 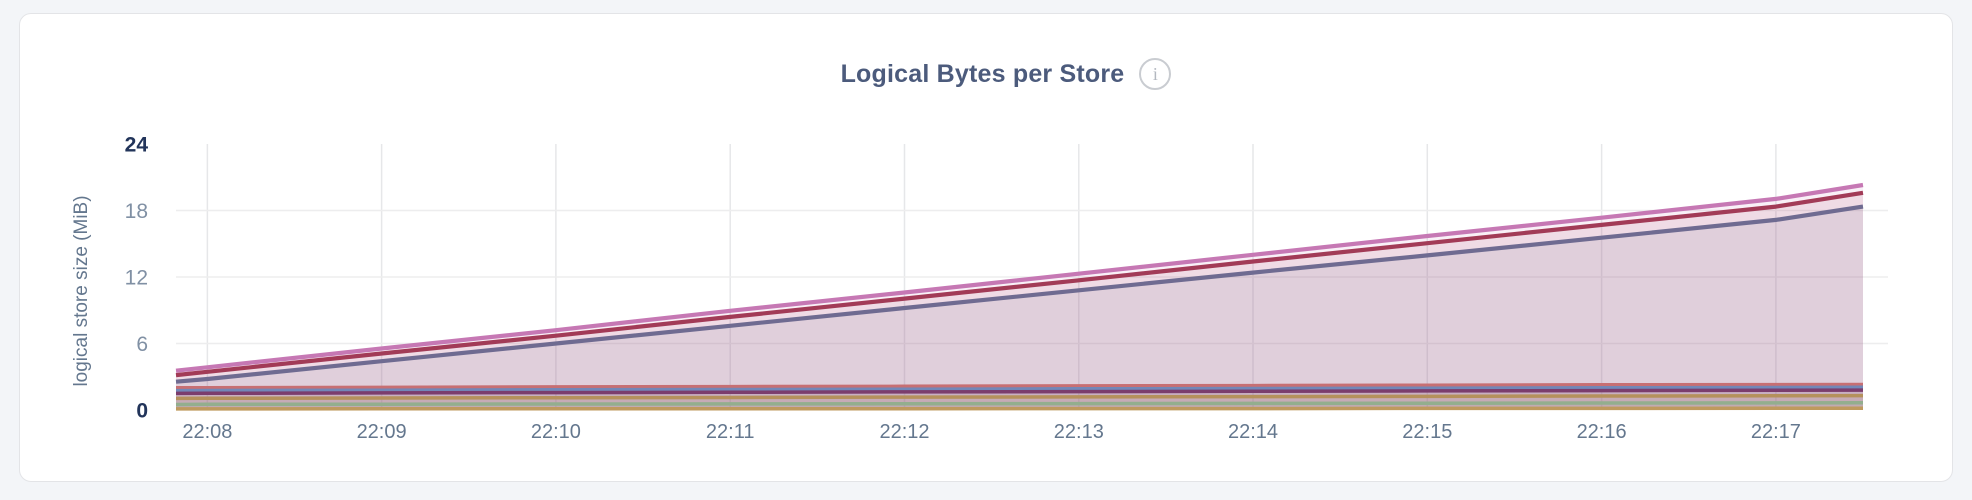 I want to click on chart-title: Logical Bytes per Store, so click(x=982, y=73).